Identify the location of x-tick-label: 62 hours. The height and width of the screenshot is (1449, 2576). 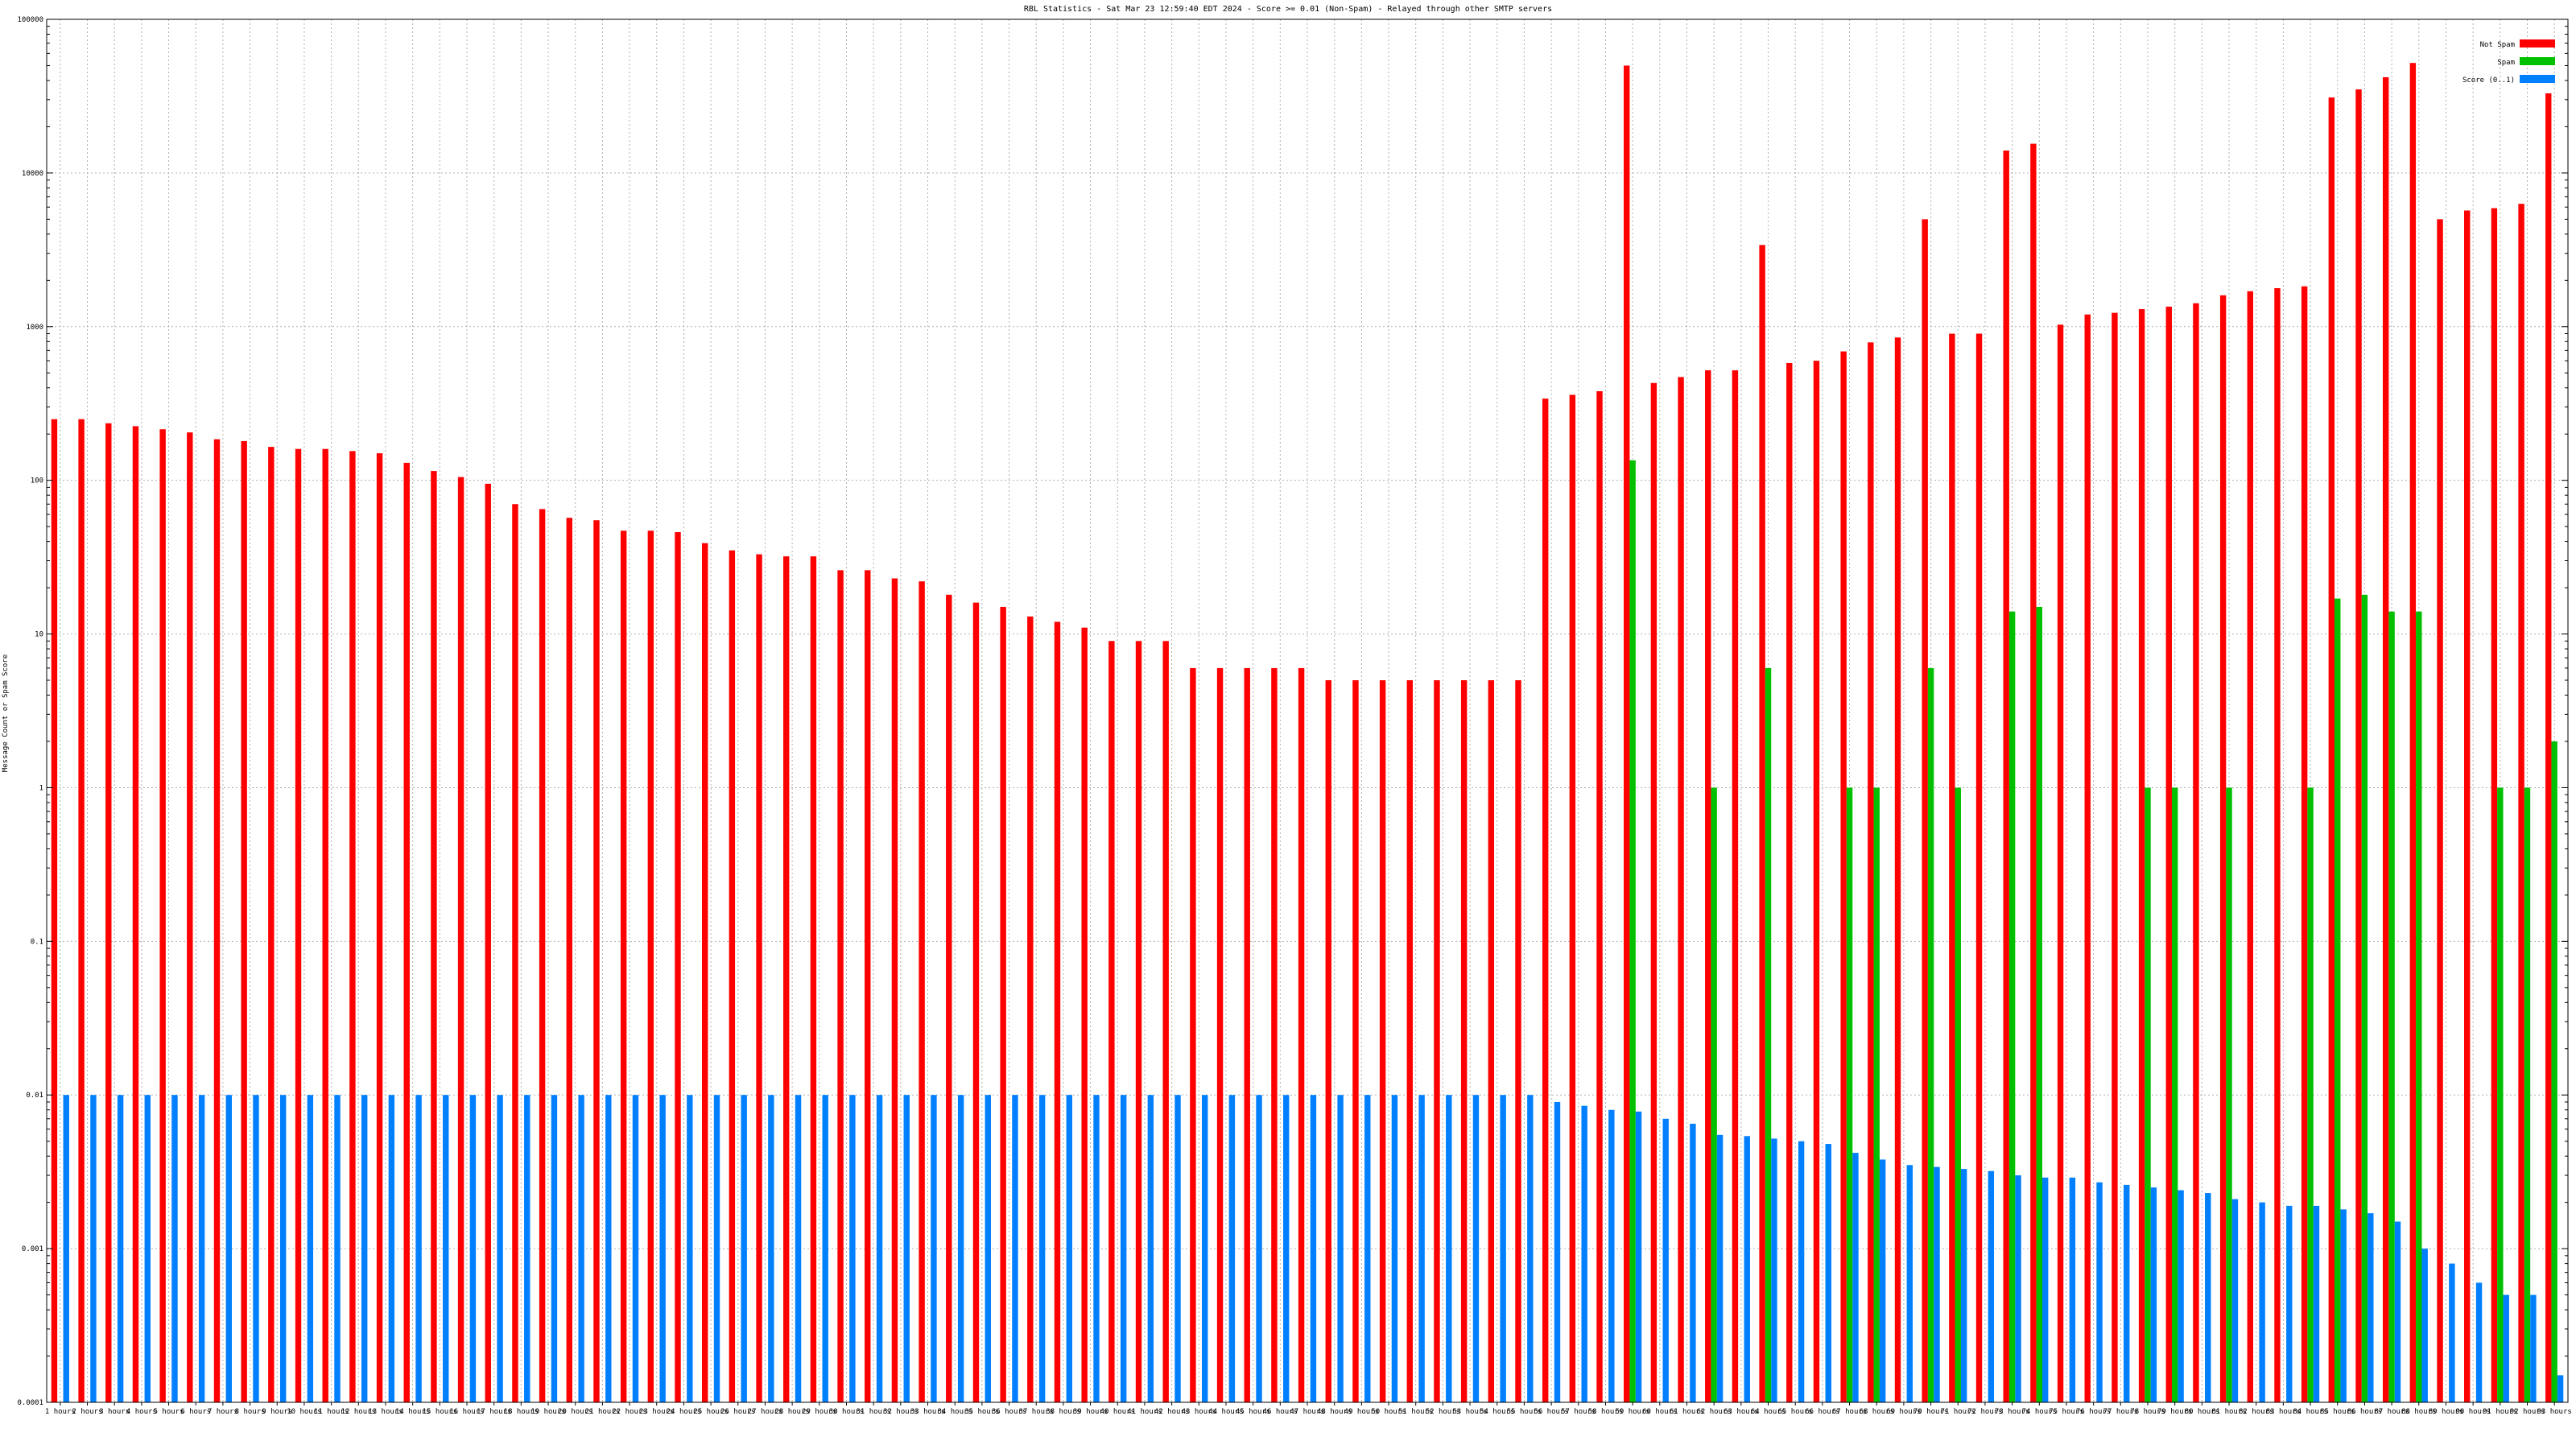
(1713, 1412).